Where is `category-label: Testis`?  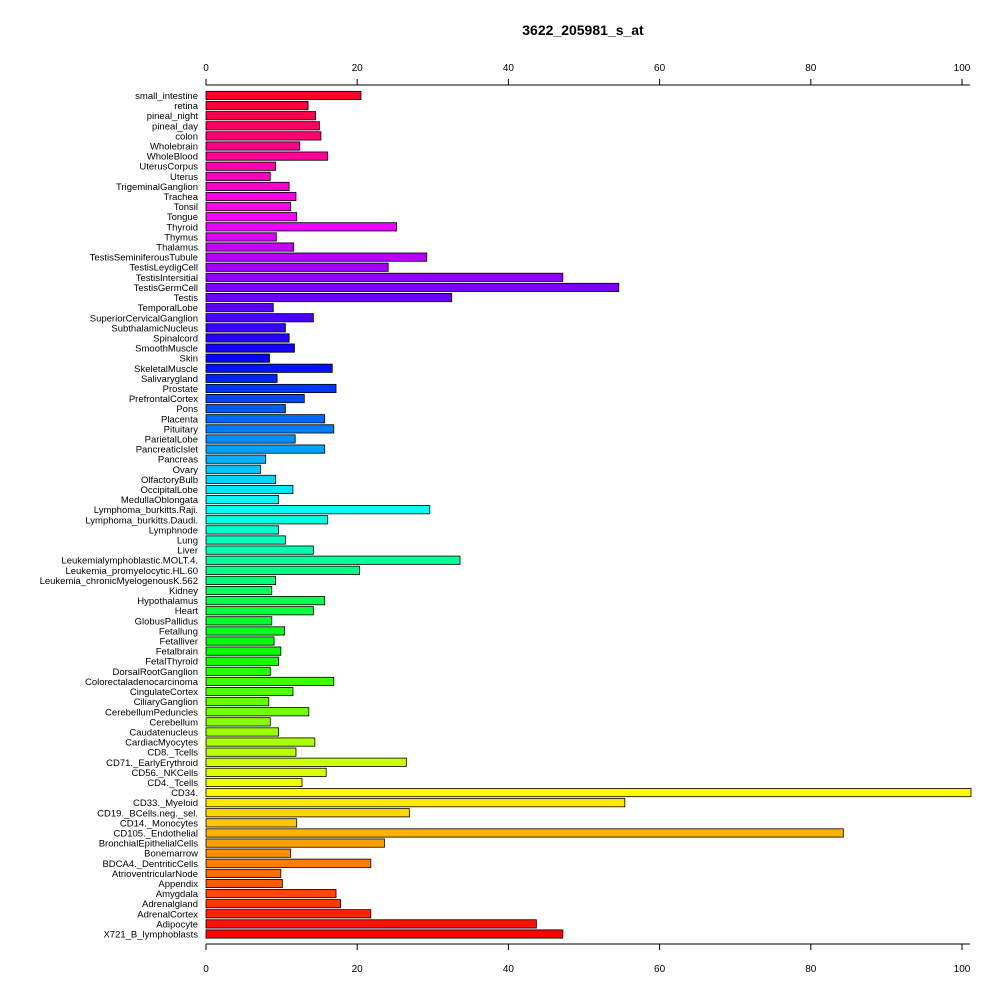
category-label: Testis is located at coordinates (186, 298).